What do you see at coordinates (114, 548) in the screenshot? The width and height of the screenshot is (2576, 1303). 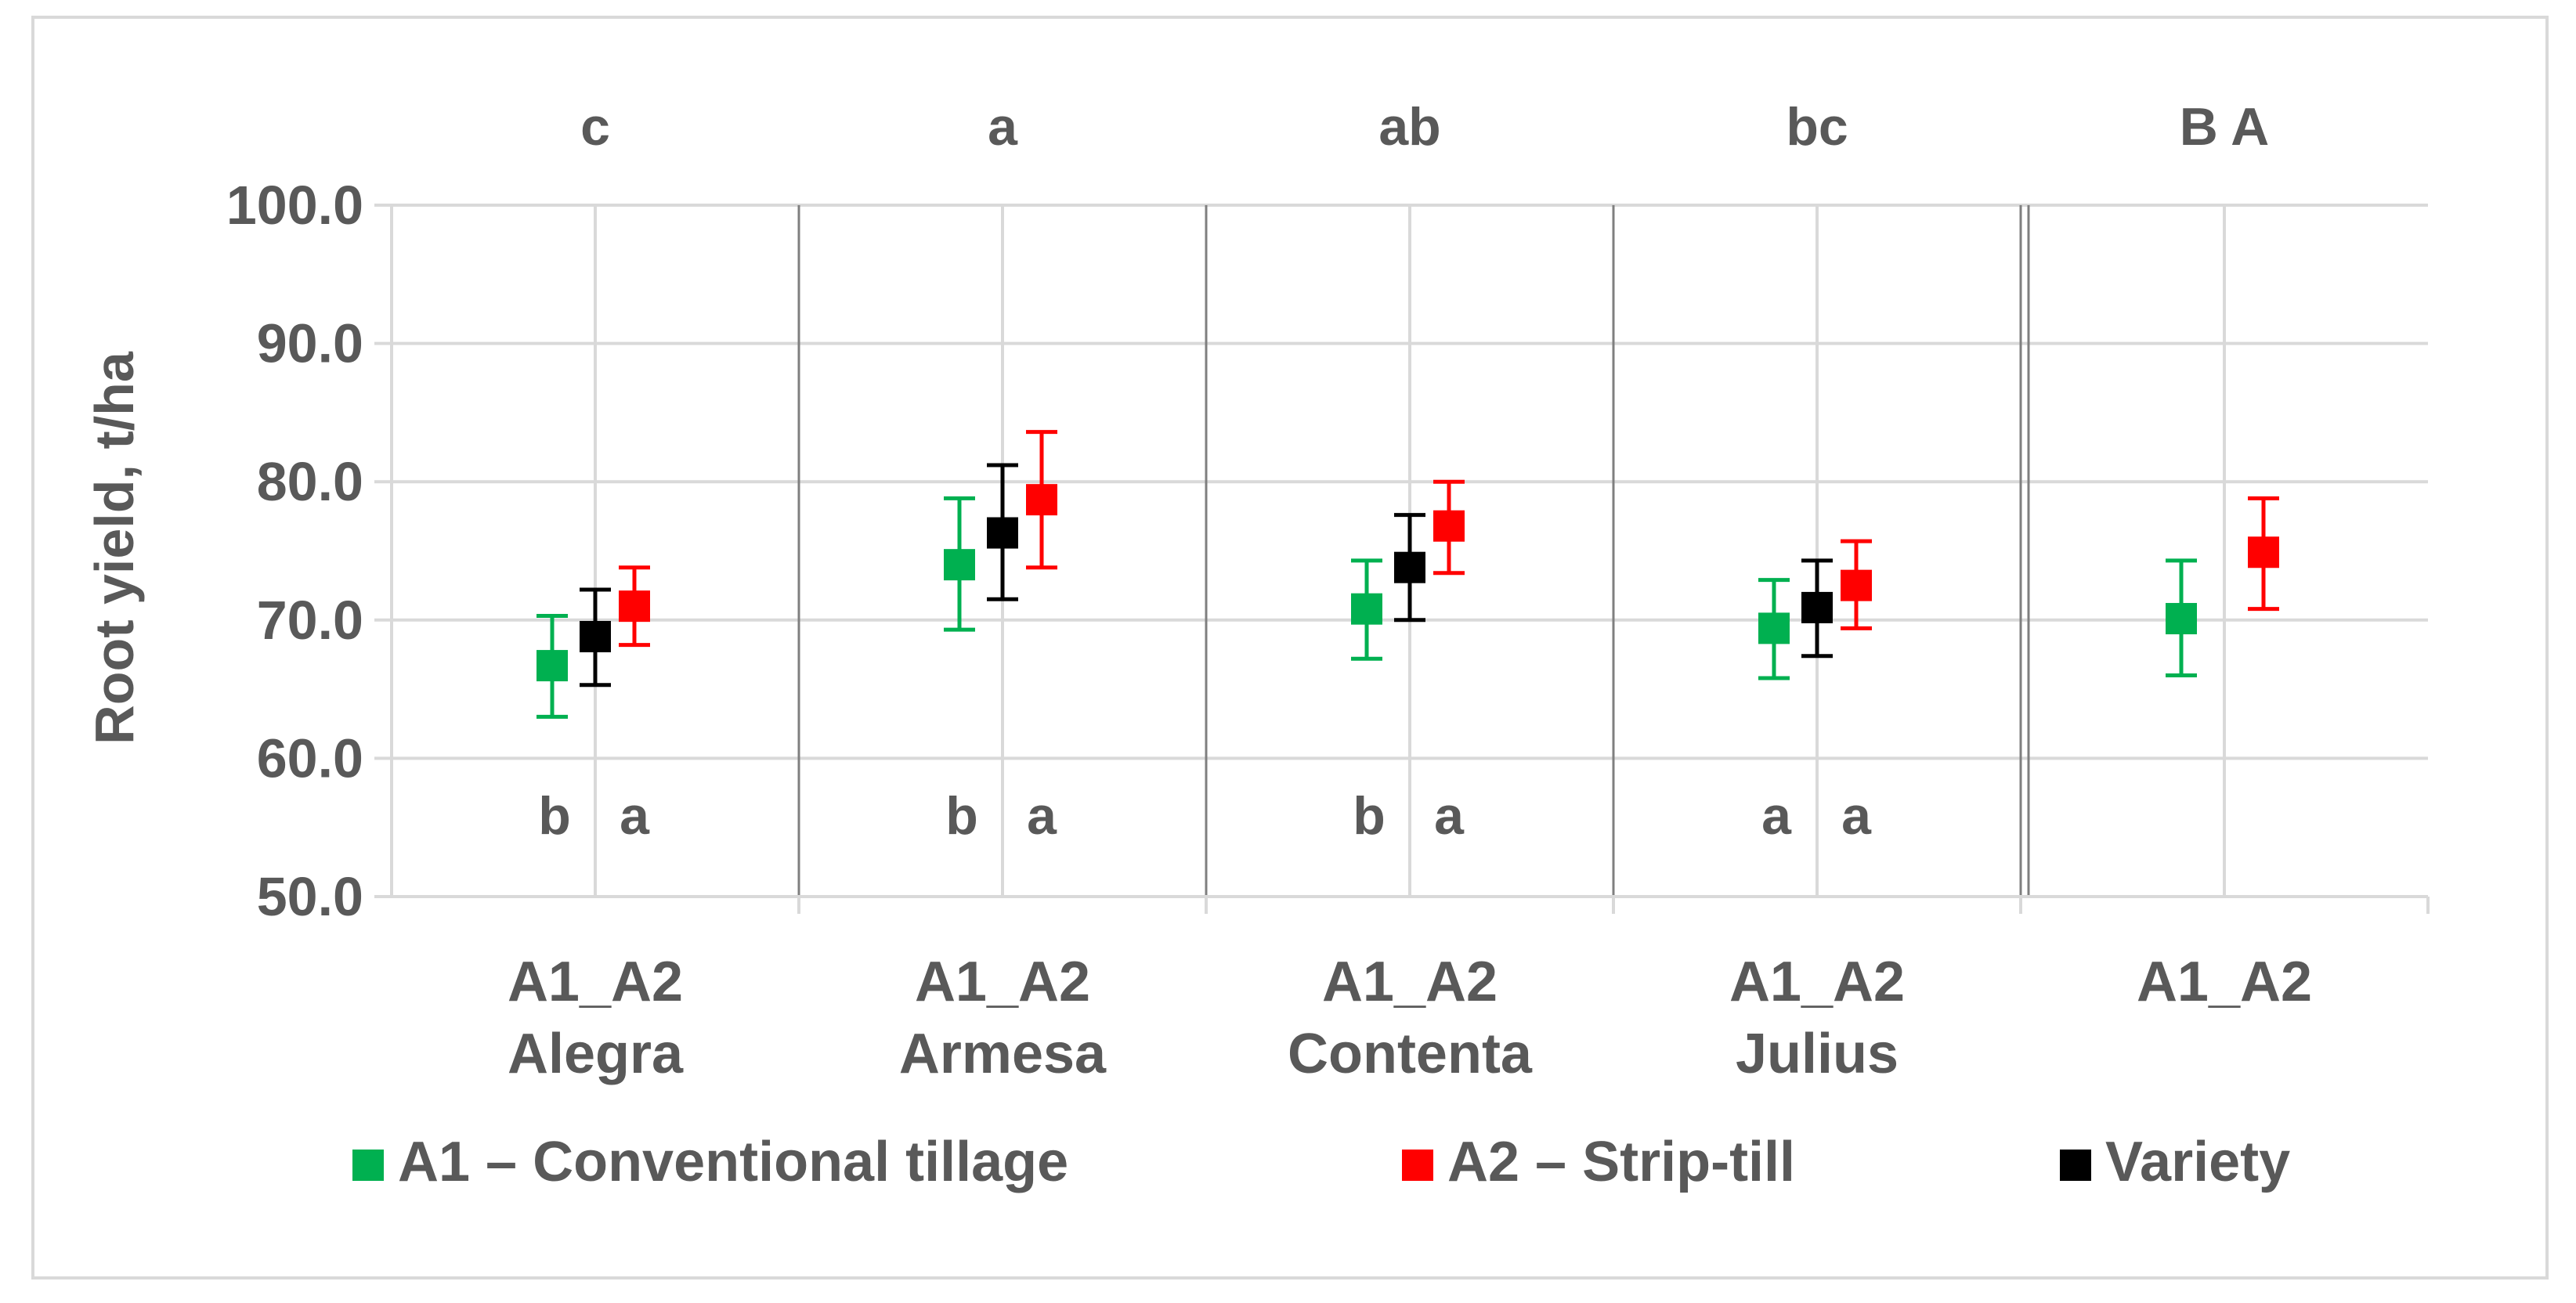 I see `y-axis-title: Root yield, t/ha` at bounding box center [114, 548].